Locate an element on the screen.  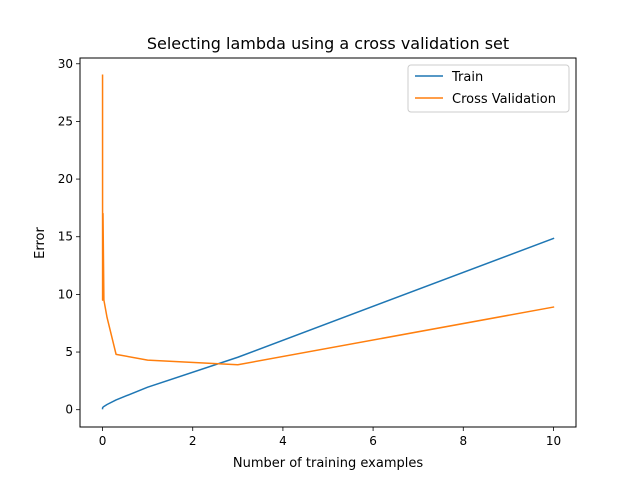
y-tick-label: 10 is located at coordinates (65, 294).